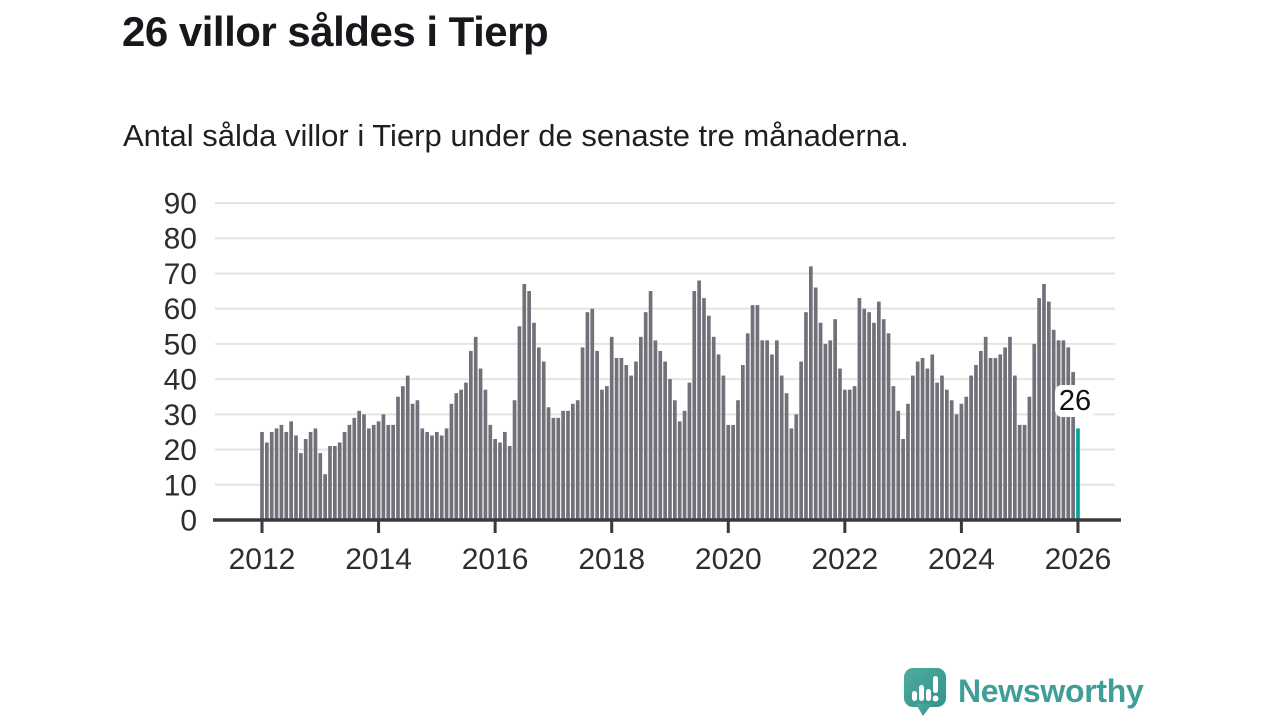 The image size is (1280, 720). What do you see at coordinates (961, 559) in the screenshot?
I see `svg-text: 2024` at bounding box center [961, 559].